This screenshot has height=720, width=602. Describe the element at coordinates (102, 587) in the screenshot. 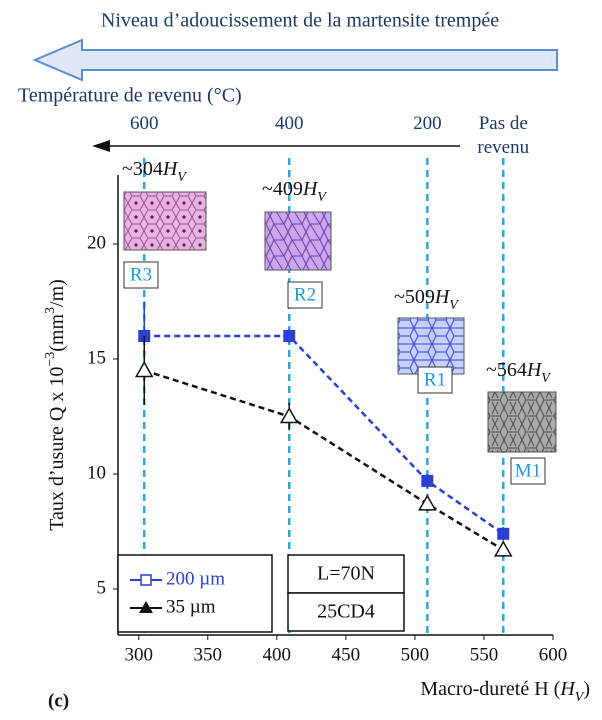

I see `y-tick-label: 5` at that location.